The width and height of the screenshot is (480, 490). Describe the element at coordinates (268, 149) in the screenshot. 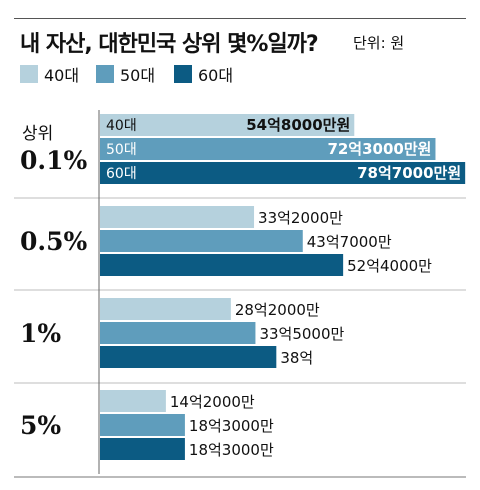

I see `bar-0-1pct-50대` at that location.